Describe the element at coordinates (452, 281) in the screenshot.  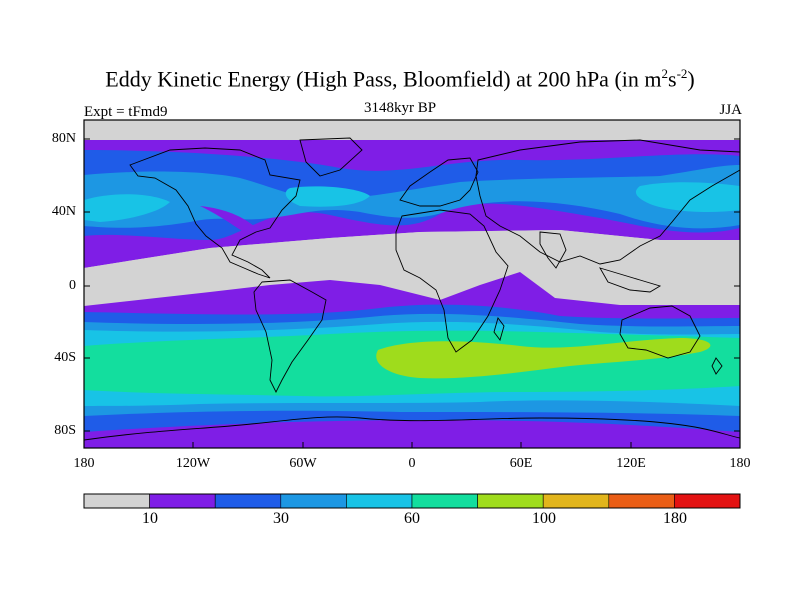
I see `africa-coast` at that location.